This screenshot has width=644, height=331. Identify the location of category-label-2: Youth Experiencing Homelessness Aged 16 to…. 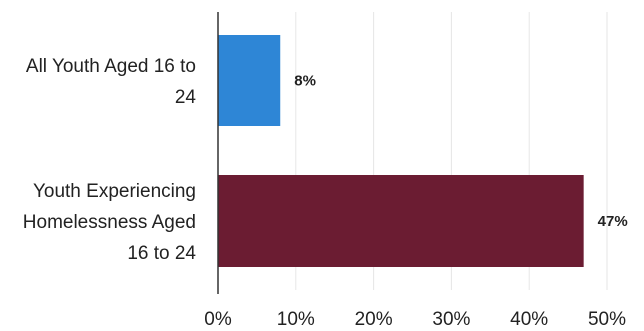
(110, 222).